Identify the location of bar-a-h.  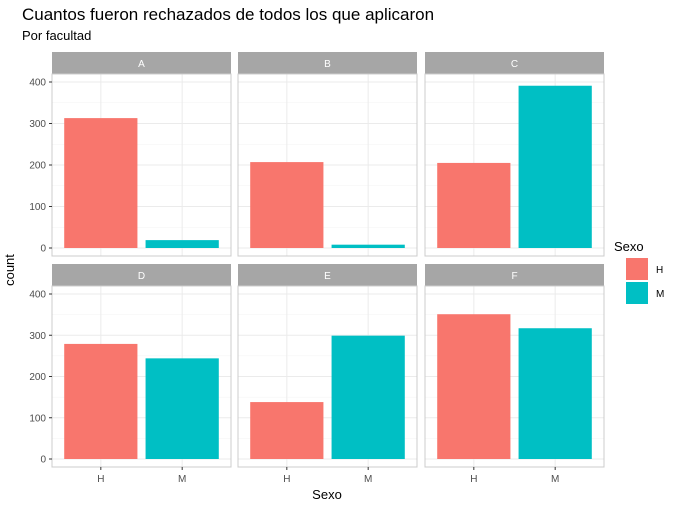
(101, 183).